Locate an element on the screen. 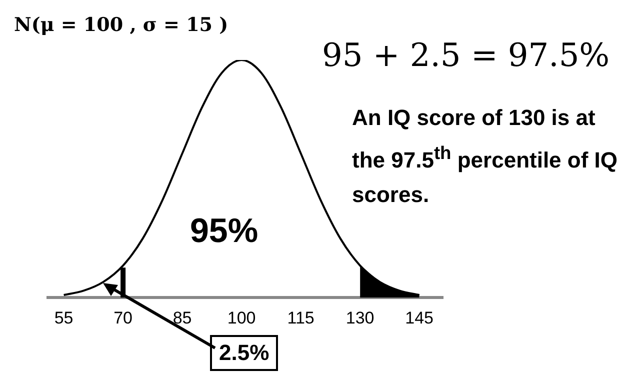 The width and height of the screenshot is (639, 387). chart-title: N(μ = 100 , σ = 15 ) is located at coordinates (121, 25).